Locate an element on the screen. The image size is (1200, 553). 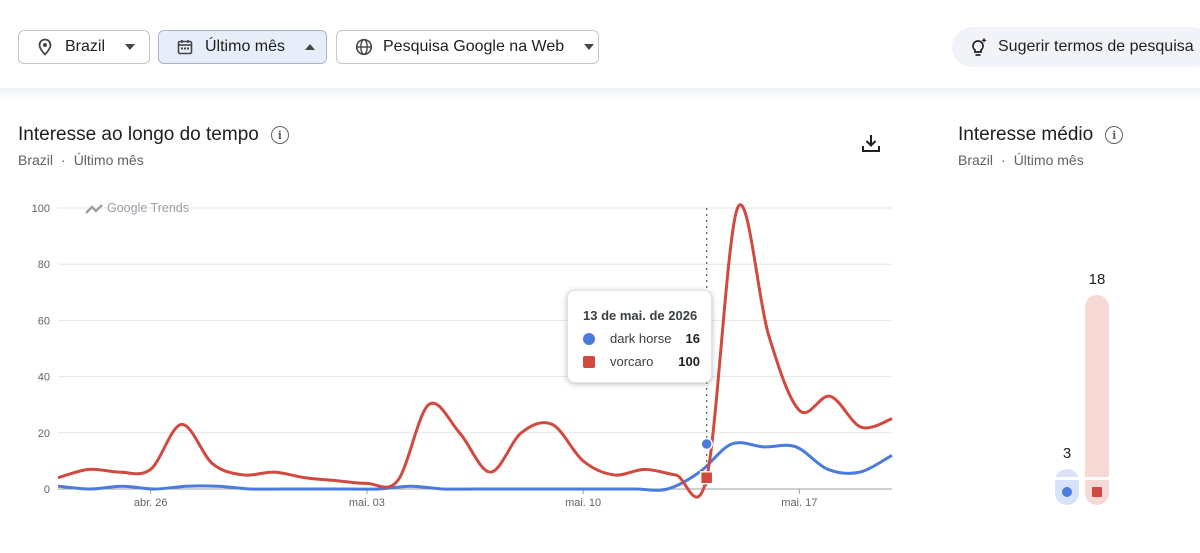
watermark: Google Trends is located at coordinates (137, 208).